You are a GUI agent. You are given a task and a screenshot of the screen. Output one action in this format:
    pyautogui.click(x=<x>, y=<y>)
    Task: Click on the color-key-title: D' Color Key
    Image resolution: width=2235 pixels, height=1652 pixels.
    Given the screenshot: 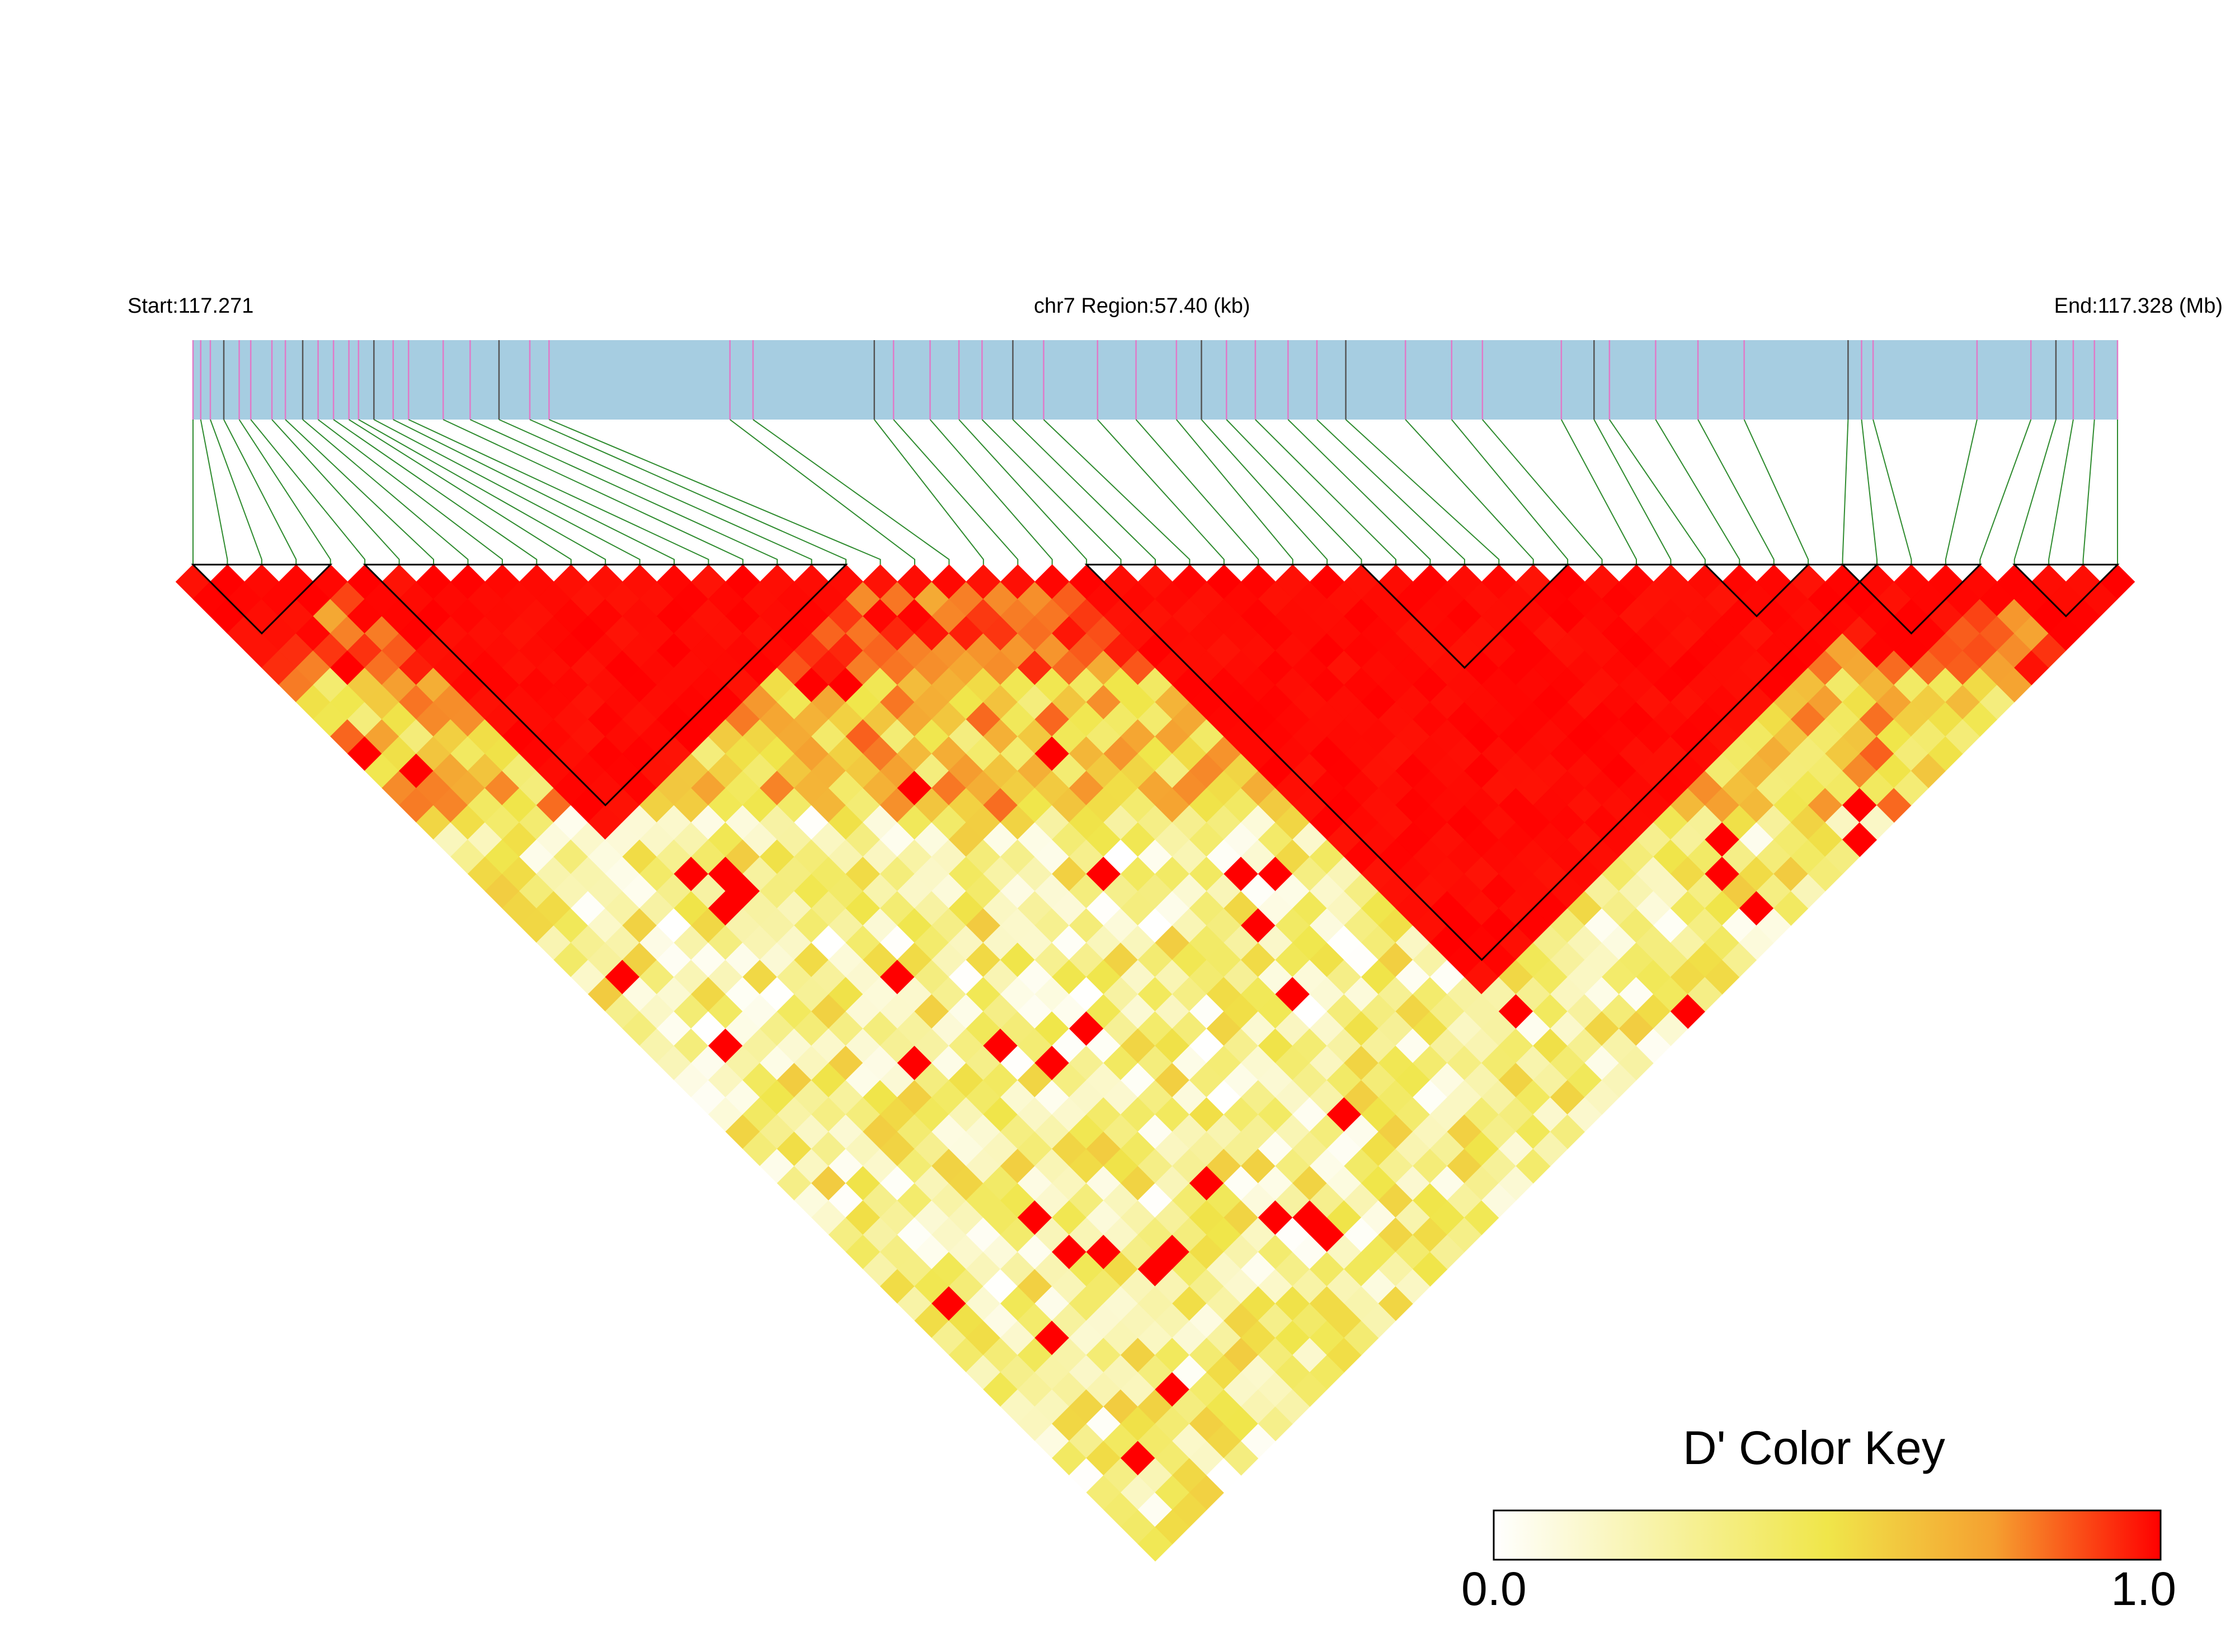 What is the action you would take?
    pyautogui.click(x=1814, y=1448)
    